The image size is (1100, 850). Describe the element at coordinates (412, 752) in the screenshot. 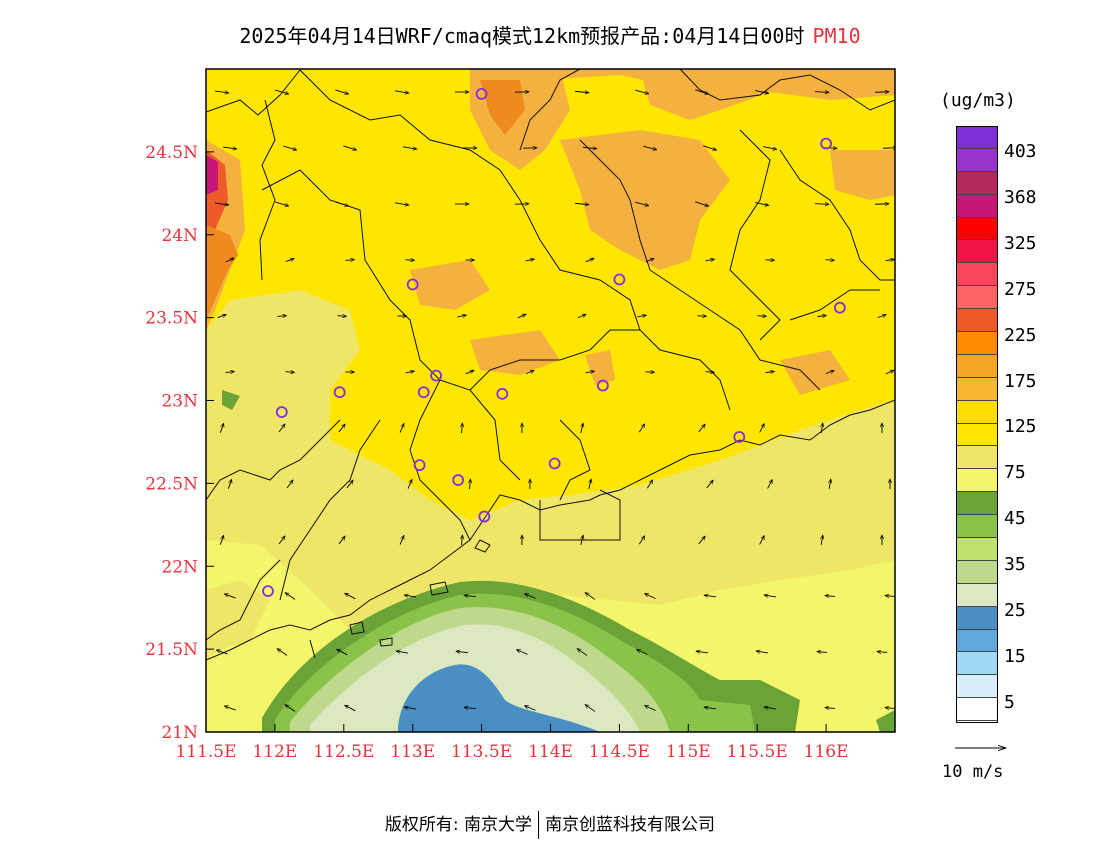

I see `lon-label: 113E` at that location.